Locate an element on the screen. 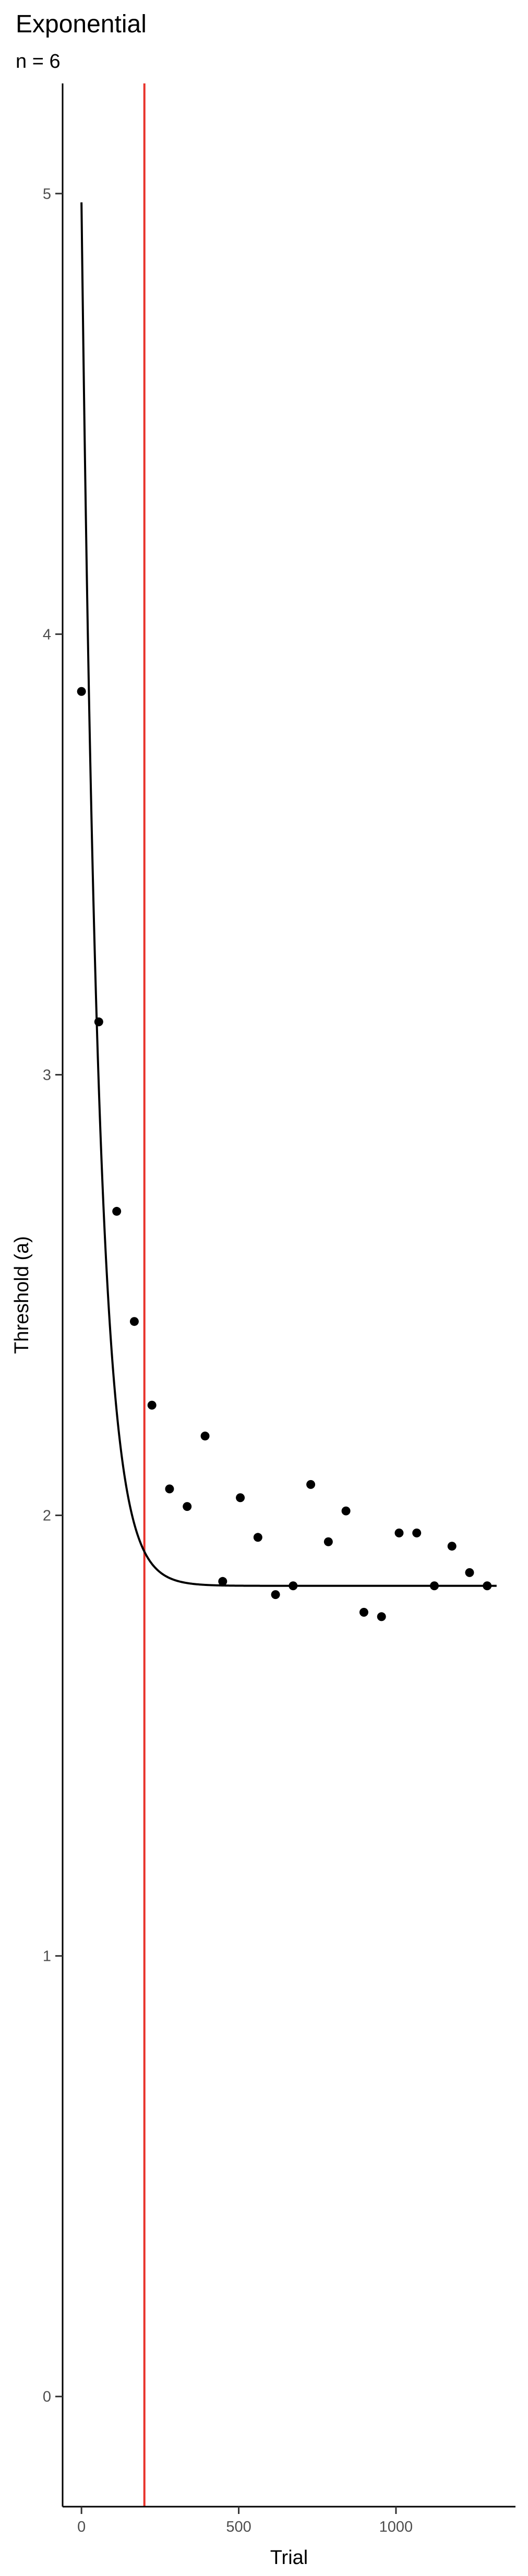  chart-title: Exponential is located at coordinates (81, 24).